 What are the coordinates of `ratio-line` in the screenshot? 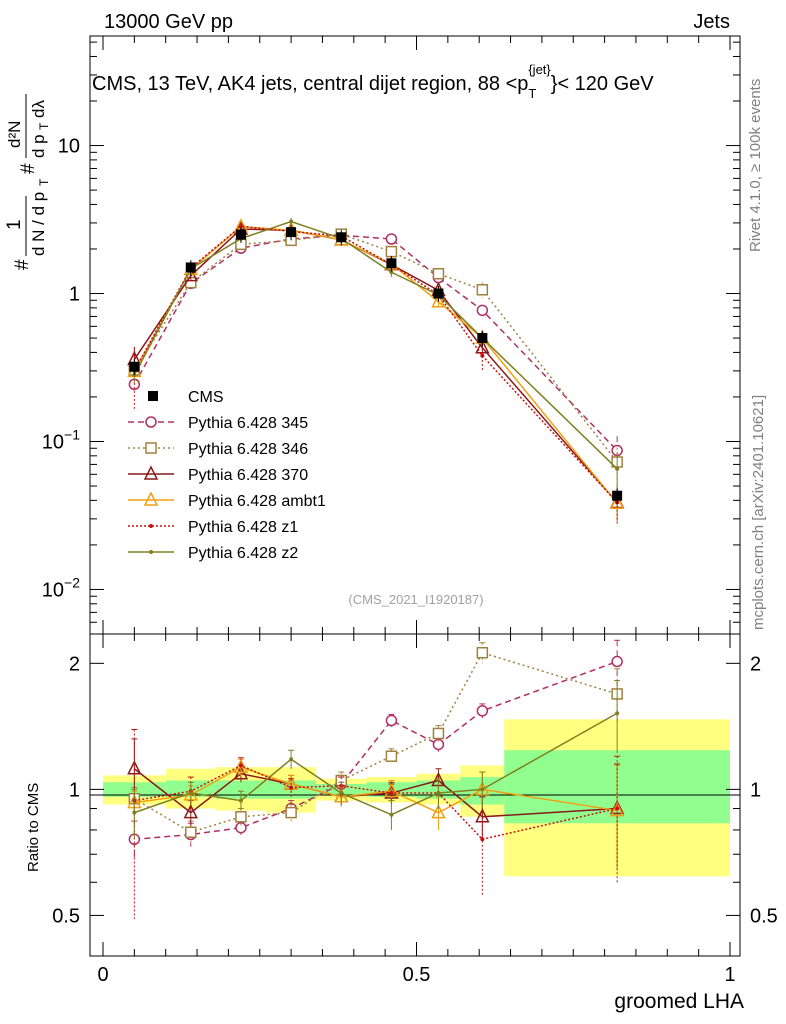 It's located at (376, 750).